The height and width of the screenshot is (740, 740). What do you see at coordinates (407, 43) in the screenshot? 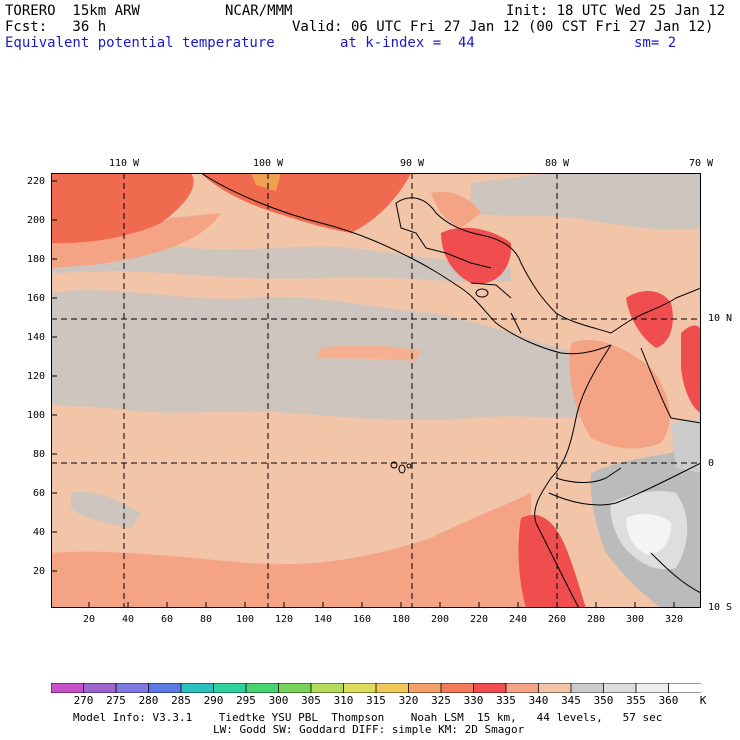
I see `level-index: at k-index = 44` at bounding box center [407, 43].